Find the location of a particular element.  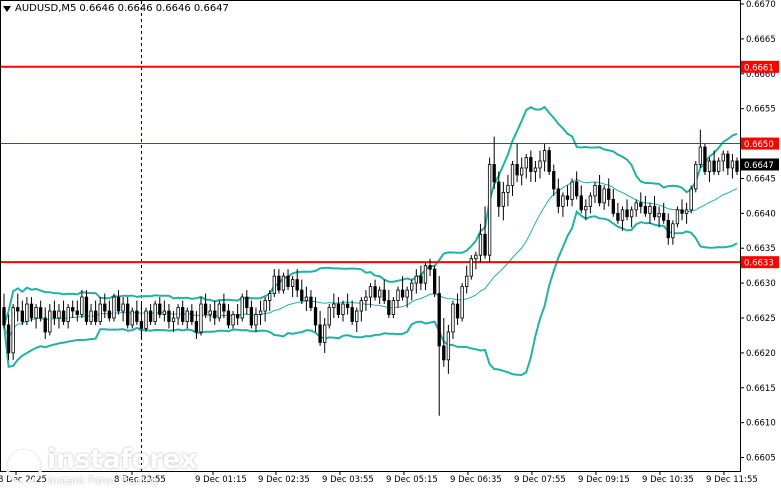

y-tick-label: 0.6630 is located at coordinates (761, 284).